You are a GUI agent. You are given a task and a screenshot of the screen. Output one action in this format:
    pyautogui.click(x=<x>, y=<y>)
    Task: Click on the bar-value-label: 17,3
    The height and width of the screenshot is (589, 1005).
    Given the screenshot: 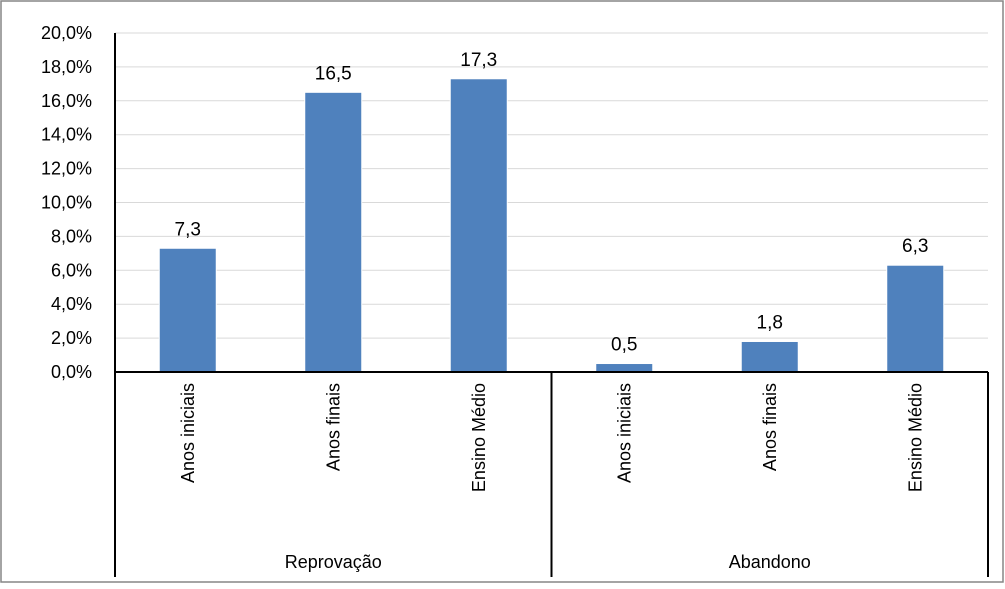 What is the action you would take?
    pyautogui.click(x=478, y=60)
    